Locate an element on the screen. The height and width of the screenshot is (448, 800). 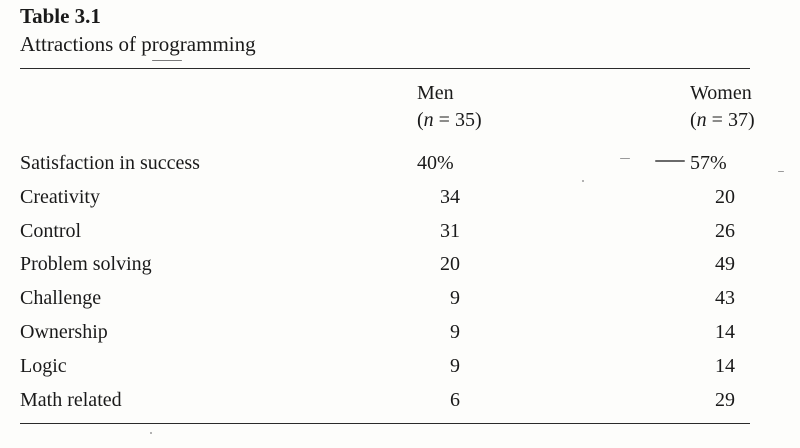
row-label: Math related is located at coordinates (71, 399).